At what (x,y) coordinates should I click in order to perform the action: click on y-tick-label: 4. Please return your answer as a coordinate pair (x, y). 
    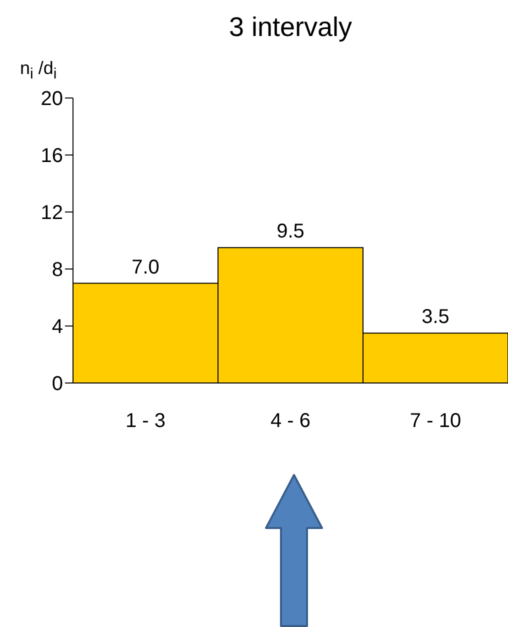
    Looking at the image, I should click on (57, 327).